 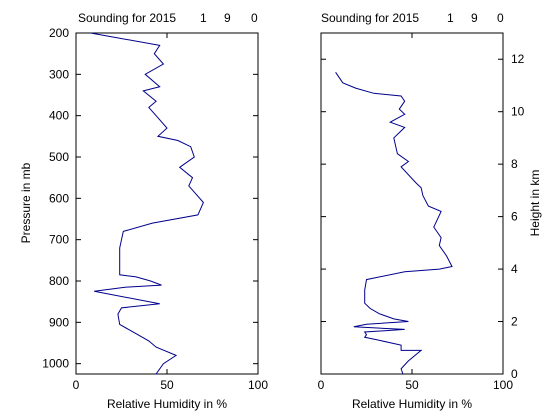 I want to click on right-x-tick-label-2: 100, so click(x=503, y=385).